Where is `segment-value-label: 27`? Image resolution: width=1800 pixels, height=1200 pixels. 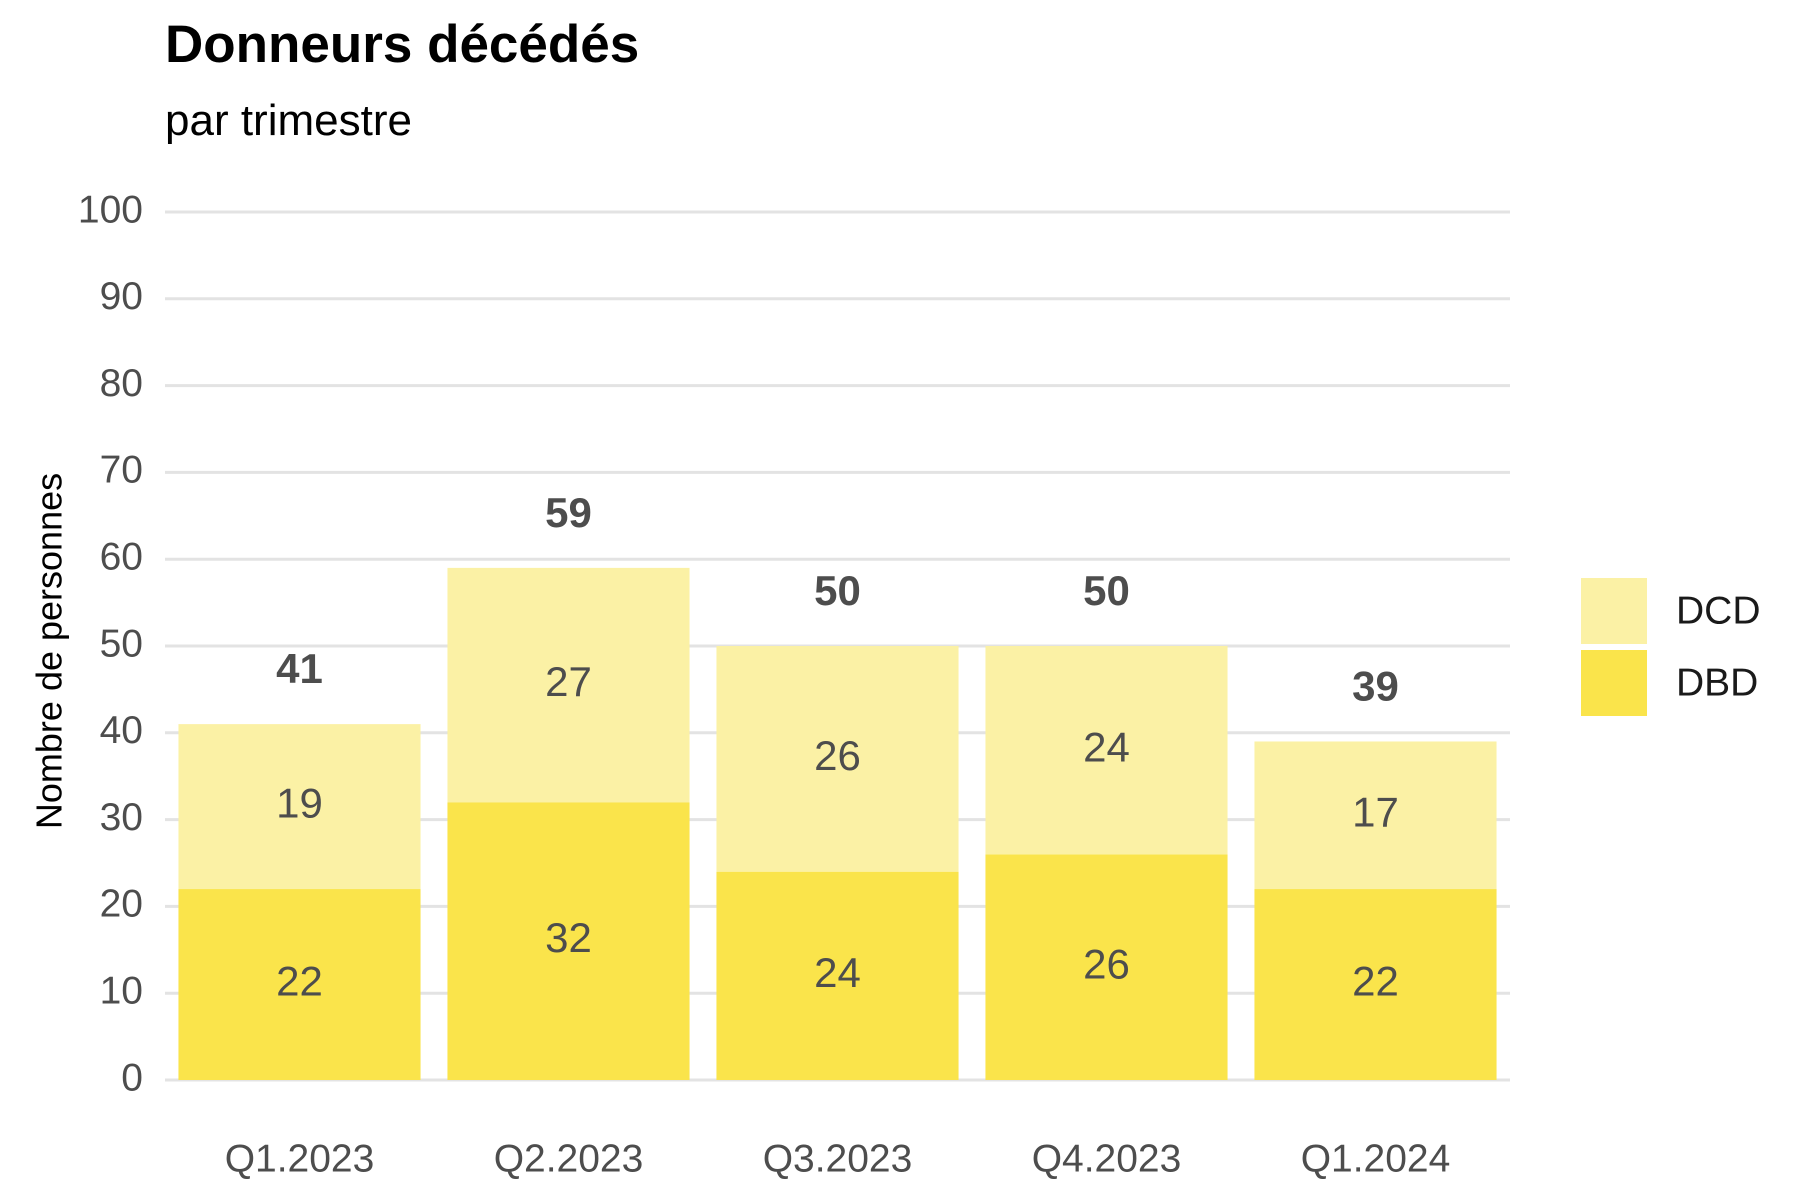
segment-value-label: 27 is located at coordinates (568, 681).